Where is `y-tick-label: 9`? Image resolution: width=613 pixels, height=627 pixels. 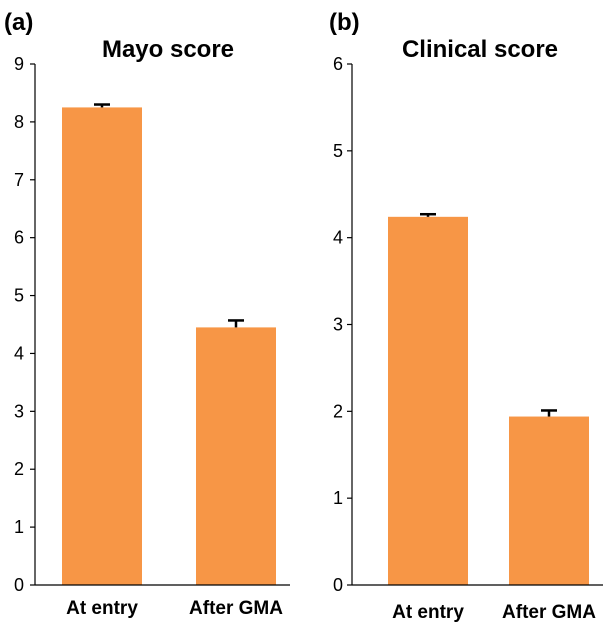 y-tick-label: 9 is located at coordinates (19, 64).